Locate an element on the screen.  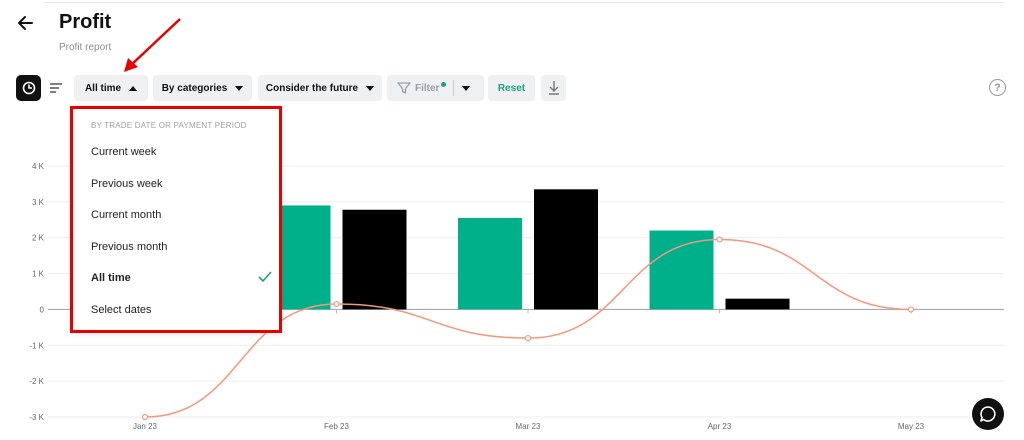
list-icon is located at coordinates (55, 88).